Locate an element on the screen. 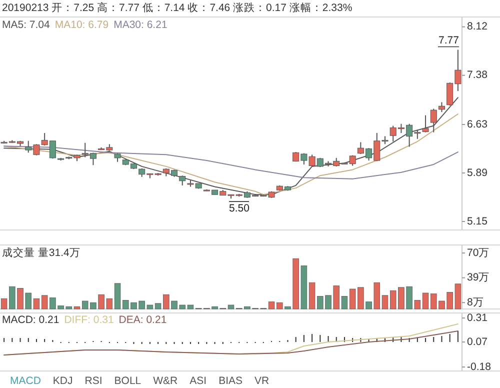  text: MA30: 6.21 is located at coordinates (141, 24).